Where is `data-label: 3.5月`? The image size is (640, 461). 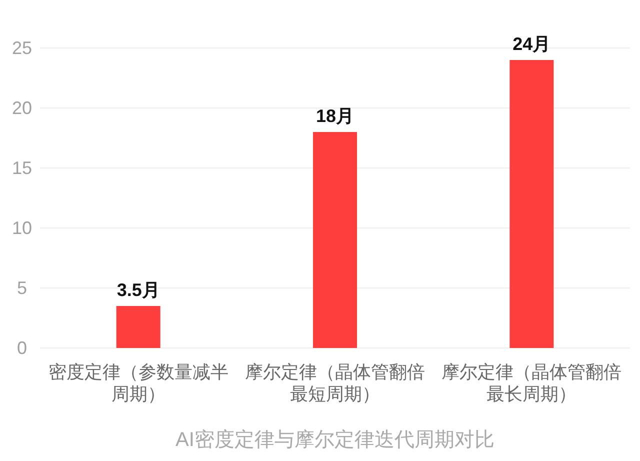
data-label: 3.5月 is located at coordinates (138, 290).